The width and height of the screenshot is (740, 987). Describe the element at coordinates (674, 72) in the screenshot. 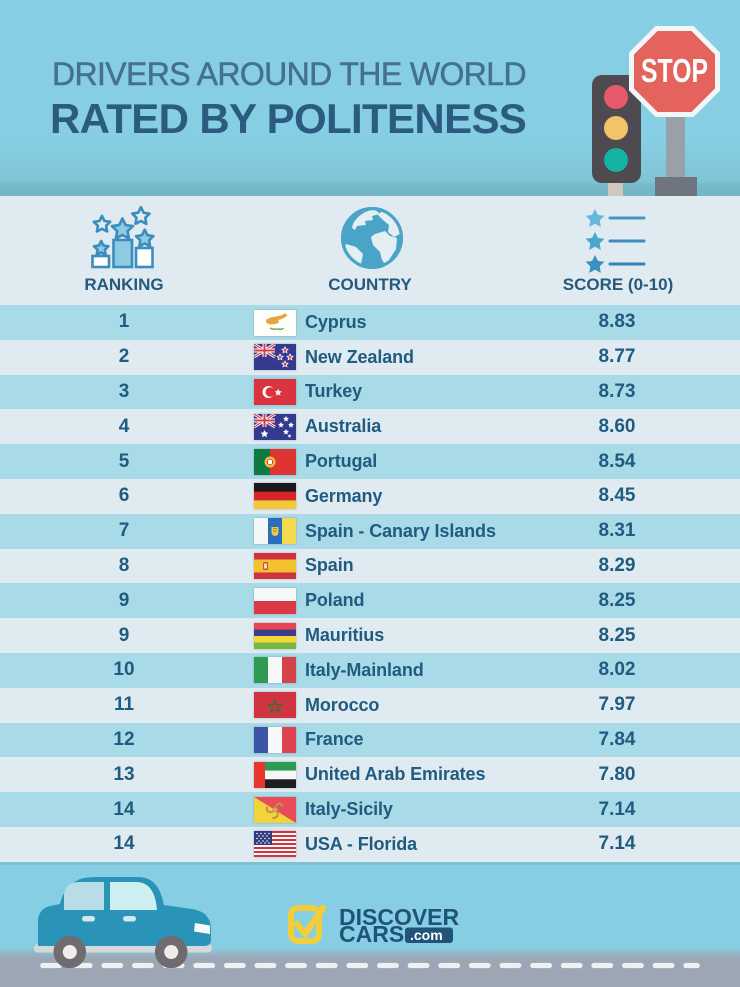

I see `svg-text: STOP` at that location.